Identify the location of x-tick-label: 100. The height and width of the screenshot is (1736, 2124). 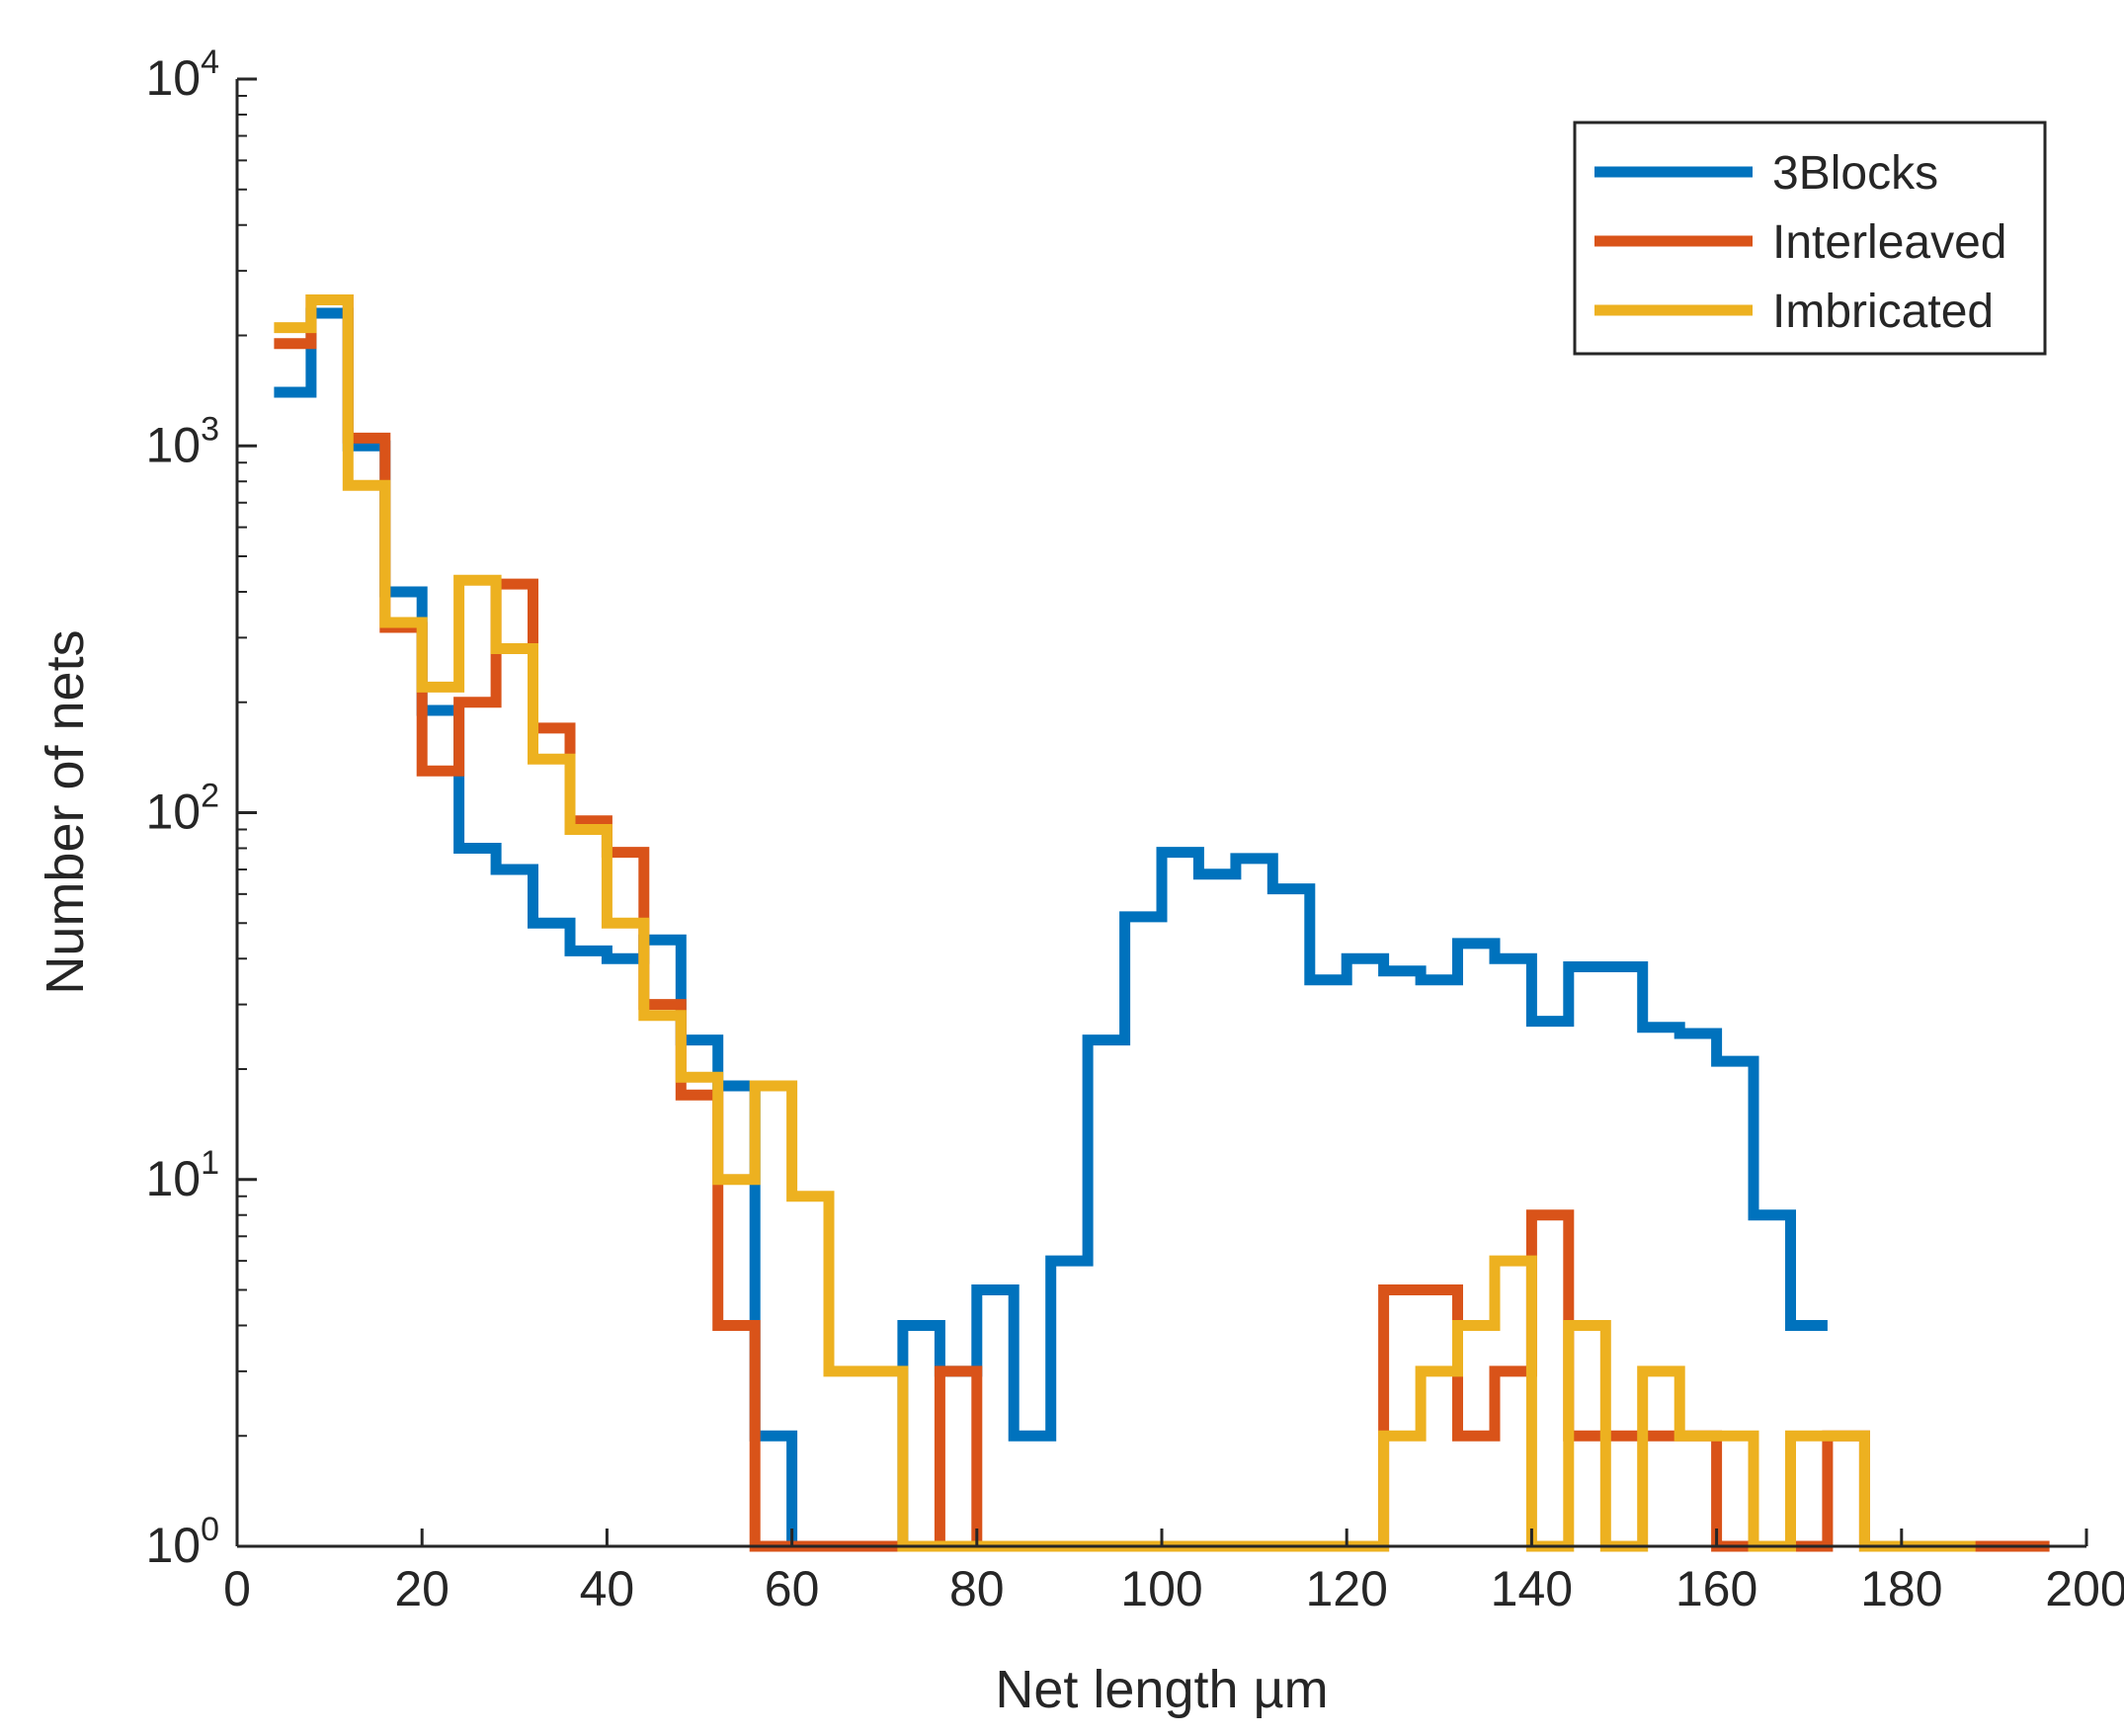
(1161, 1588).